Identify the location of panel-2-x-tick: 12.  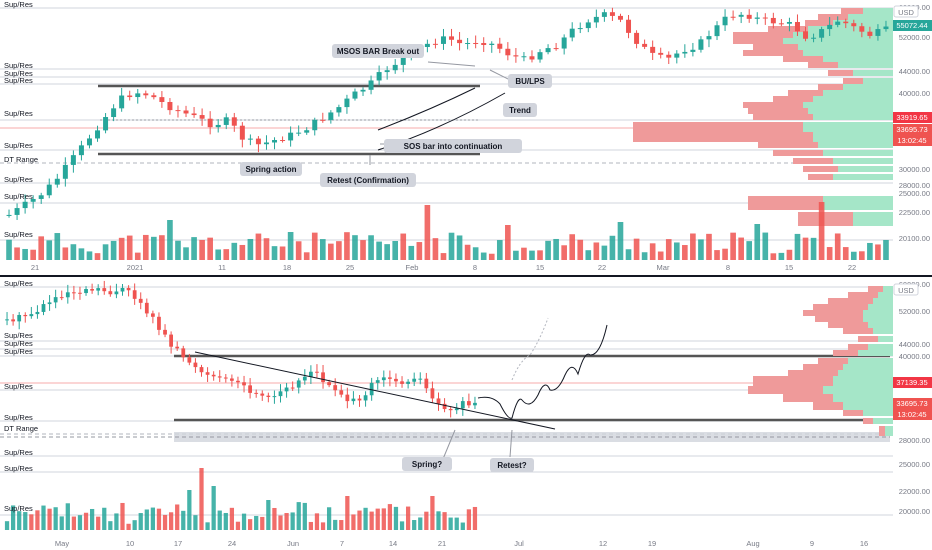
(603, 543).